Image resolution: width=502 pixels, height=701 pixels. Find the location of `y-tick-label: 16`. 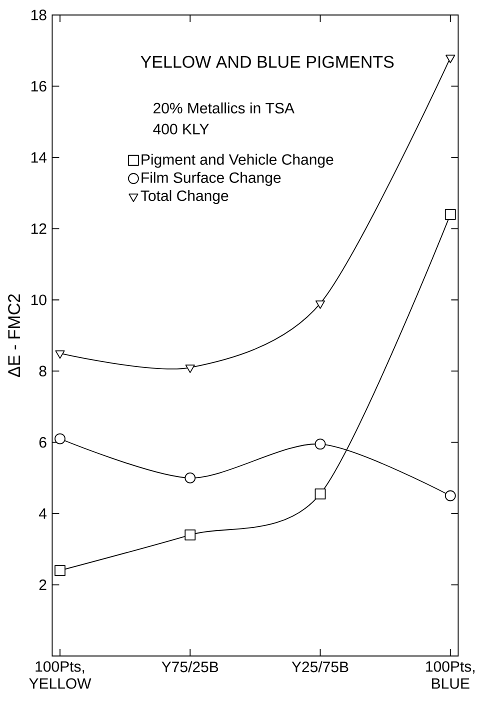

y-tick-label: 16 is located at coordinates (38, 86).